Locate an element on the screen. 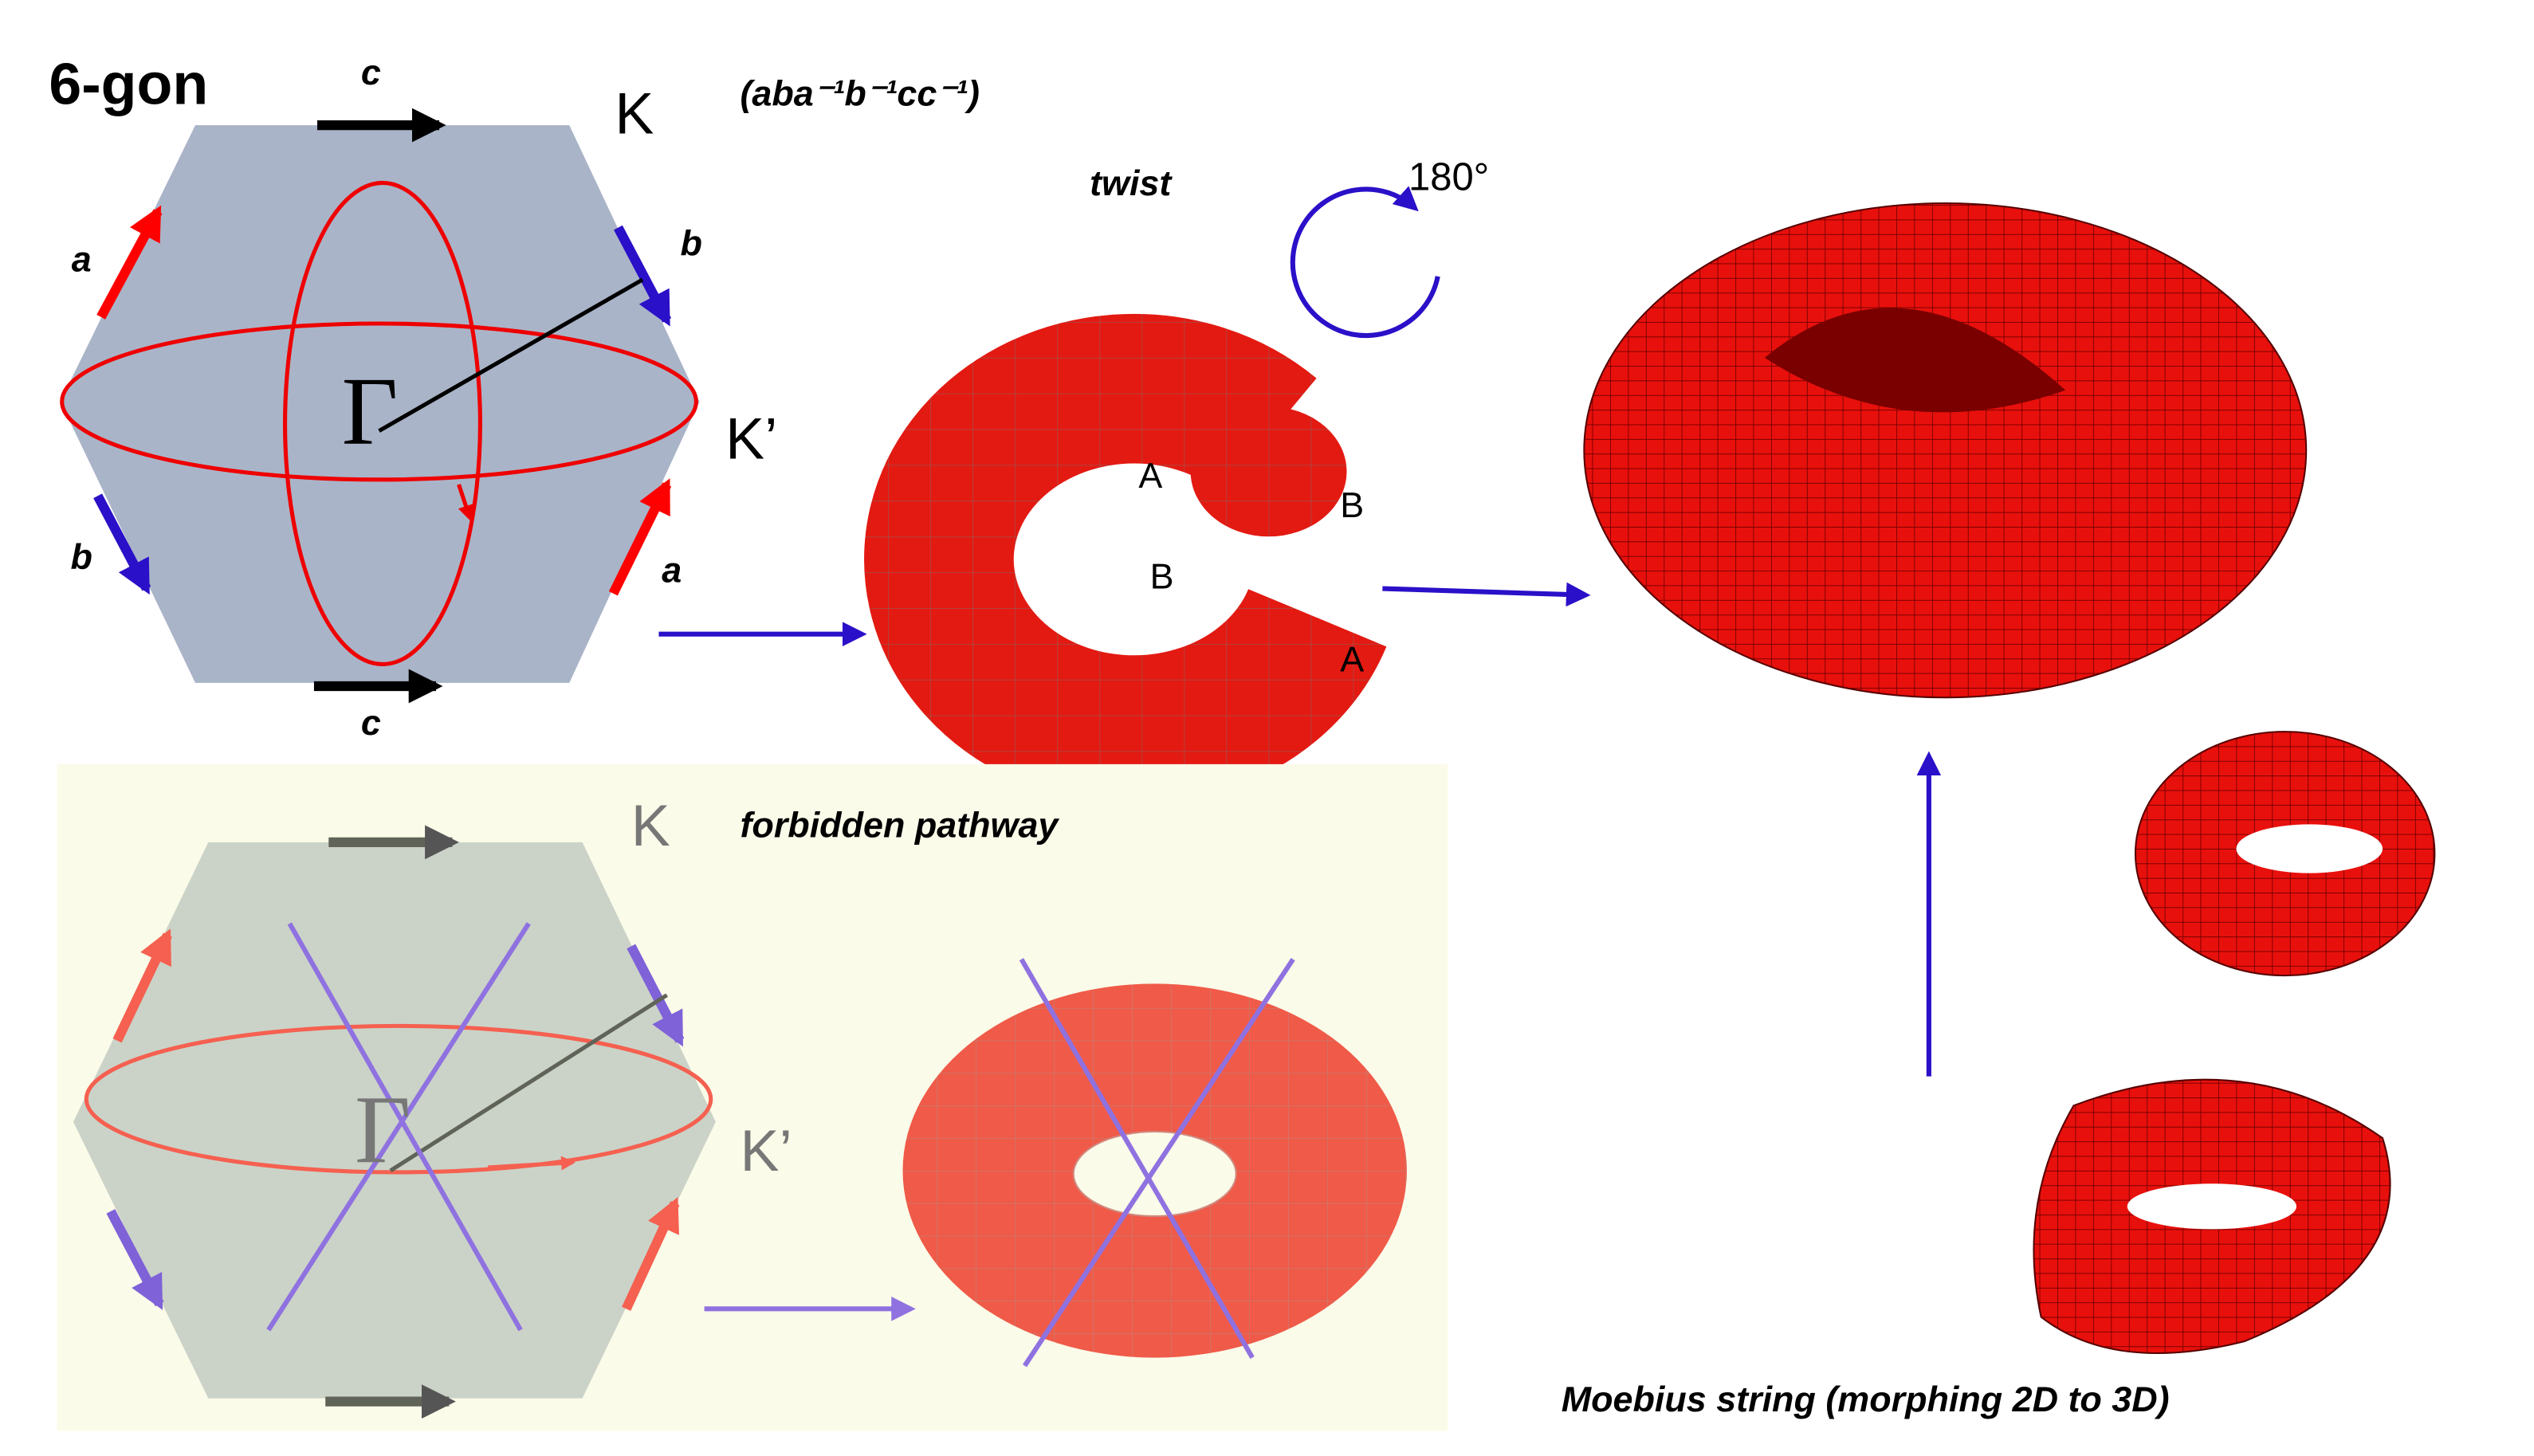 Image resolution: width=2534 pixels, height=1456 pixels. forbidden-title: forbidden pathway is located at coordinates (899, 825).